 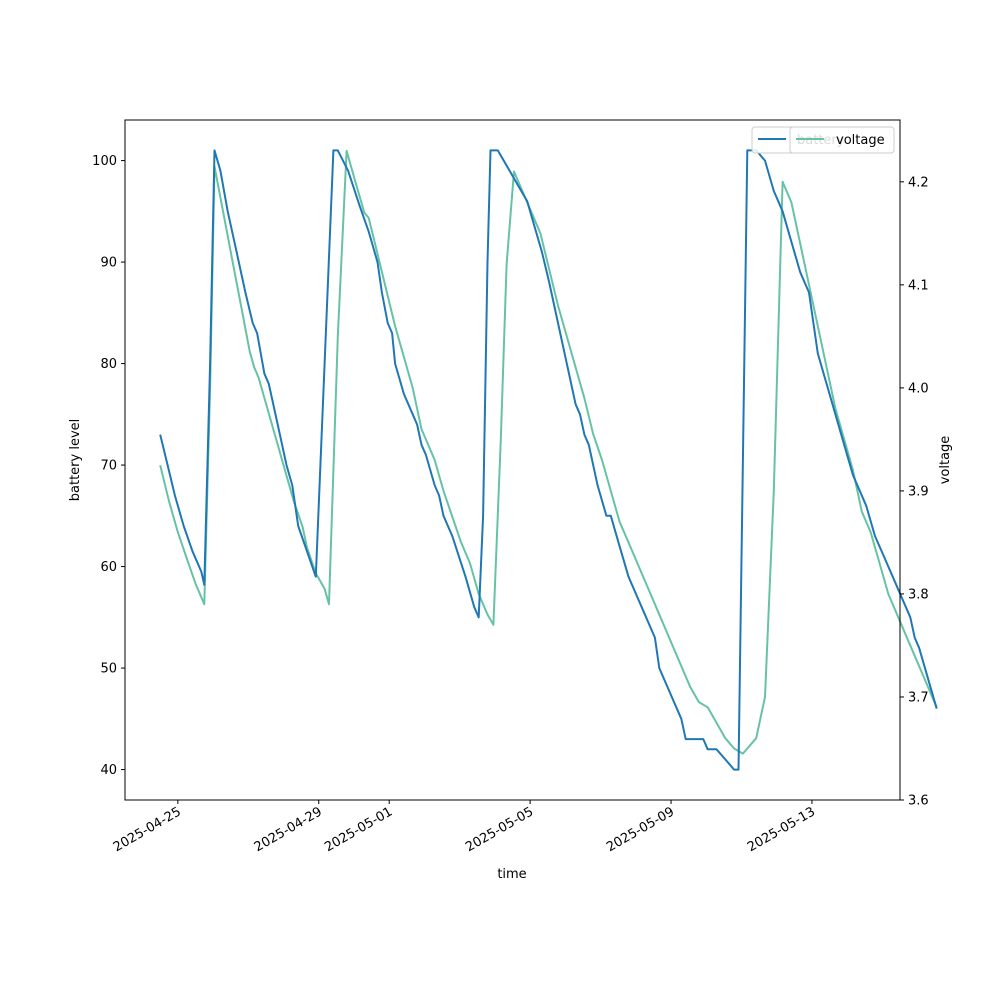 I want to click on x-axis-label: time, so click(x=511, y=874).